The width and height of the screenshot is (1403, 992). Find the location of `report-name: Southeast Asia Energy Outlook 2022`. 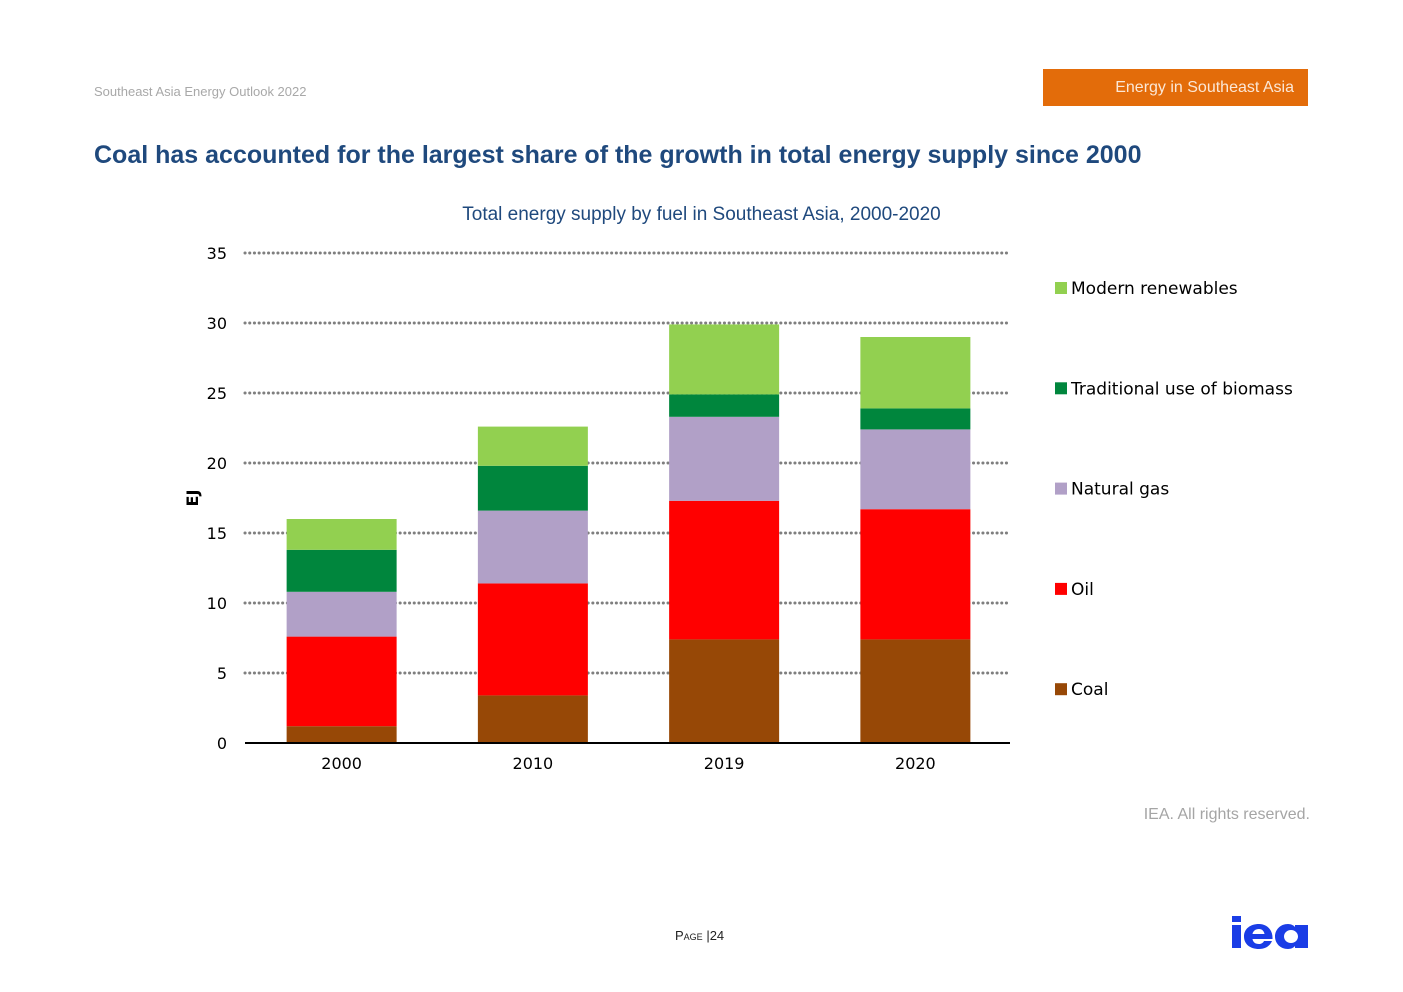

report-name: Southeast Asia Energy Outlook 2022 is located at coordinates (200, 91).